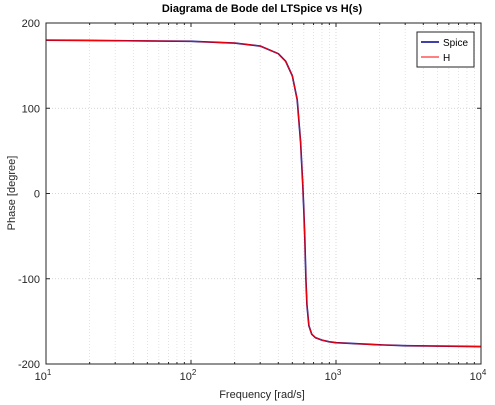 The height and width of the screenshot is (405, 495). Describe the element at coordinates (37, 195) in the screenshot. I see `y-tick-label: 0` at that location.